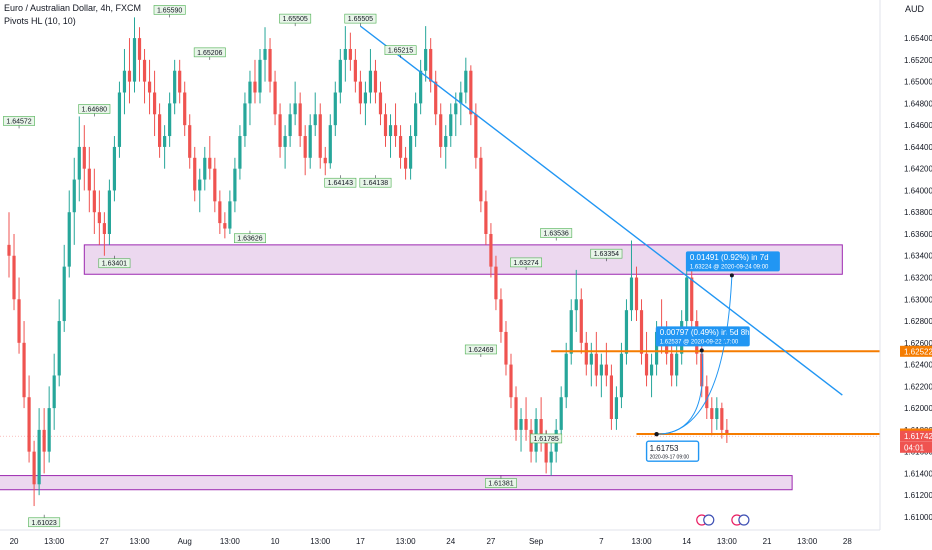 The height and width of the screenshot is (550, 932). I want to click on price-tick: 1.61200, so click(918, 495).